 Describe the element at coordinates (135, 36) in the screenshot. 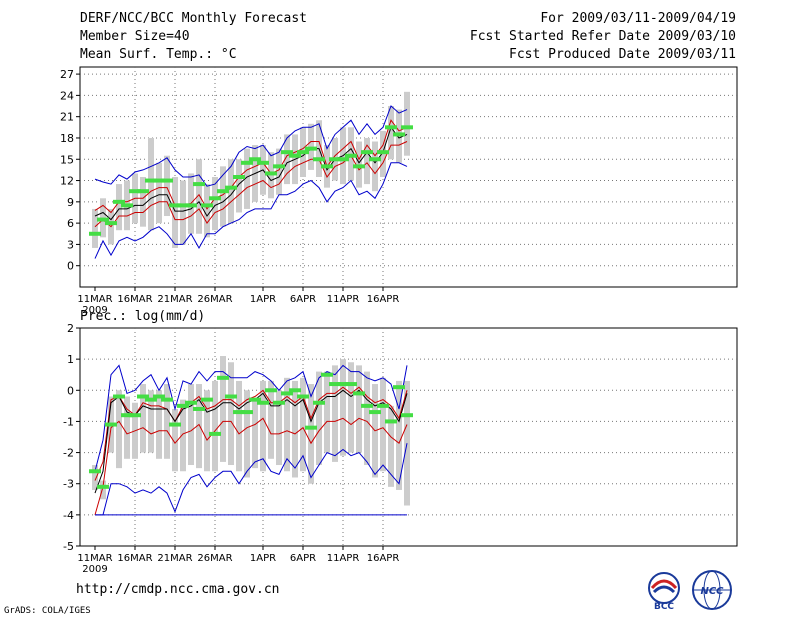

I see `member-size-label: Member Size=40` at that location.